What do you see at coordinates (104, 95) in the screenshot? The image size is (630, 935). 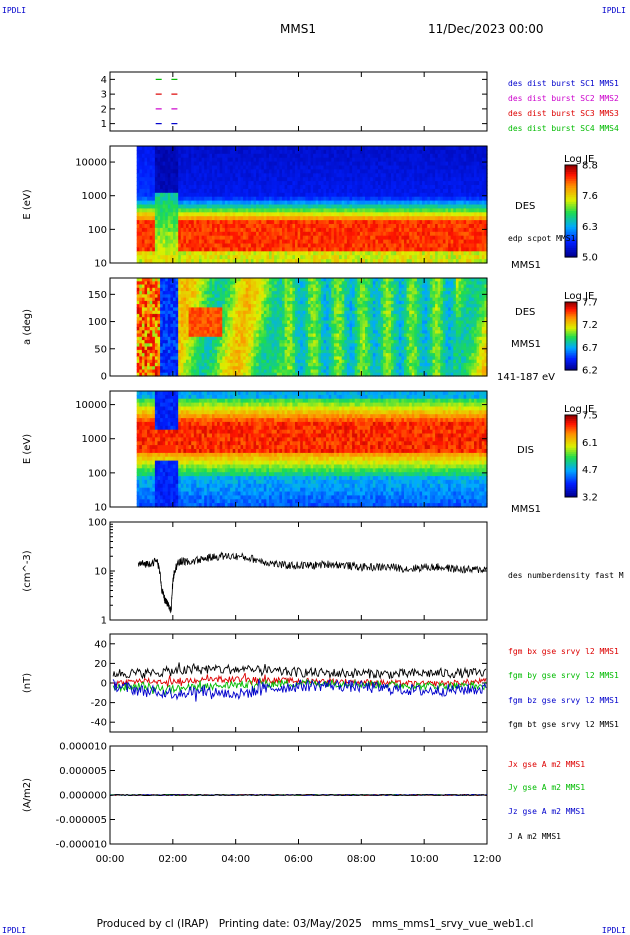 I see `burst-y-tick-label: 3` at bounding box center [104, 95].